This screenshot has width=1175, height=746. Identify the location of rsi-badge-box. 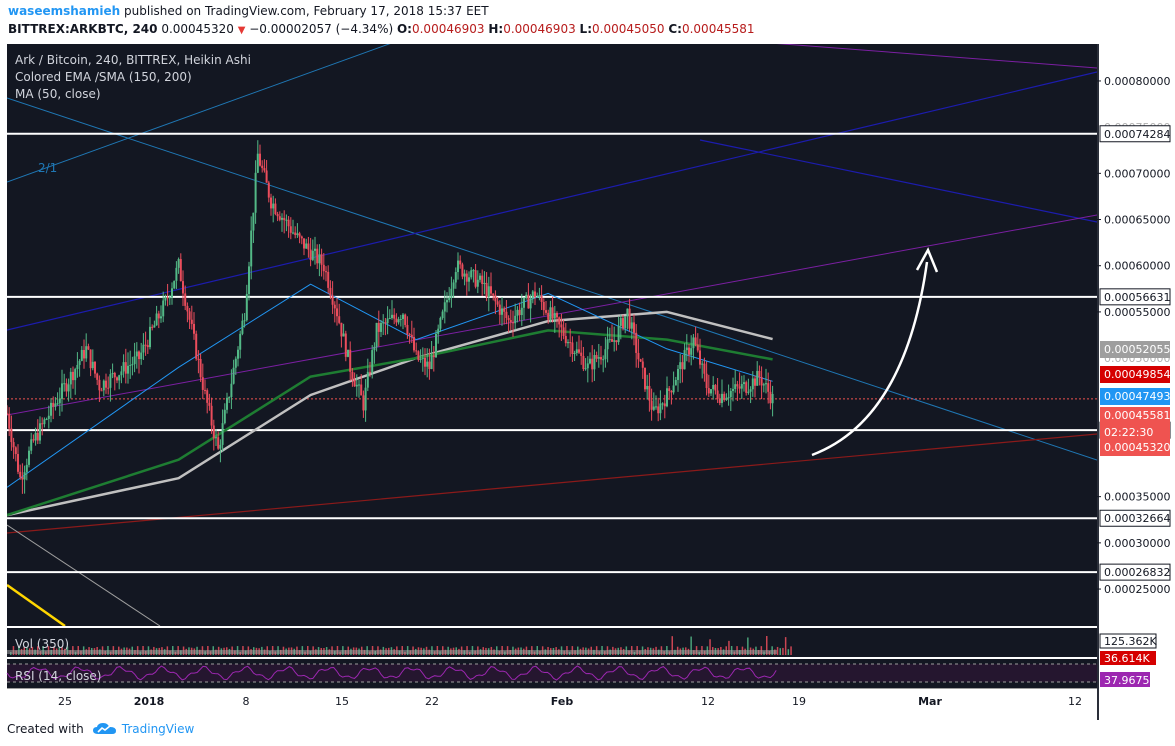
(1125, 679).